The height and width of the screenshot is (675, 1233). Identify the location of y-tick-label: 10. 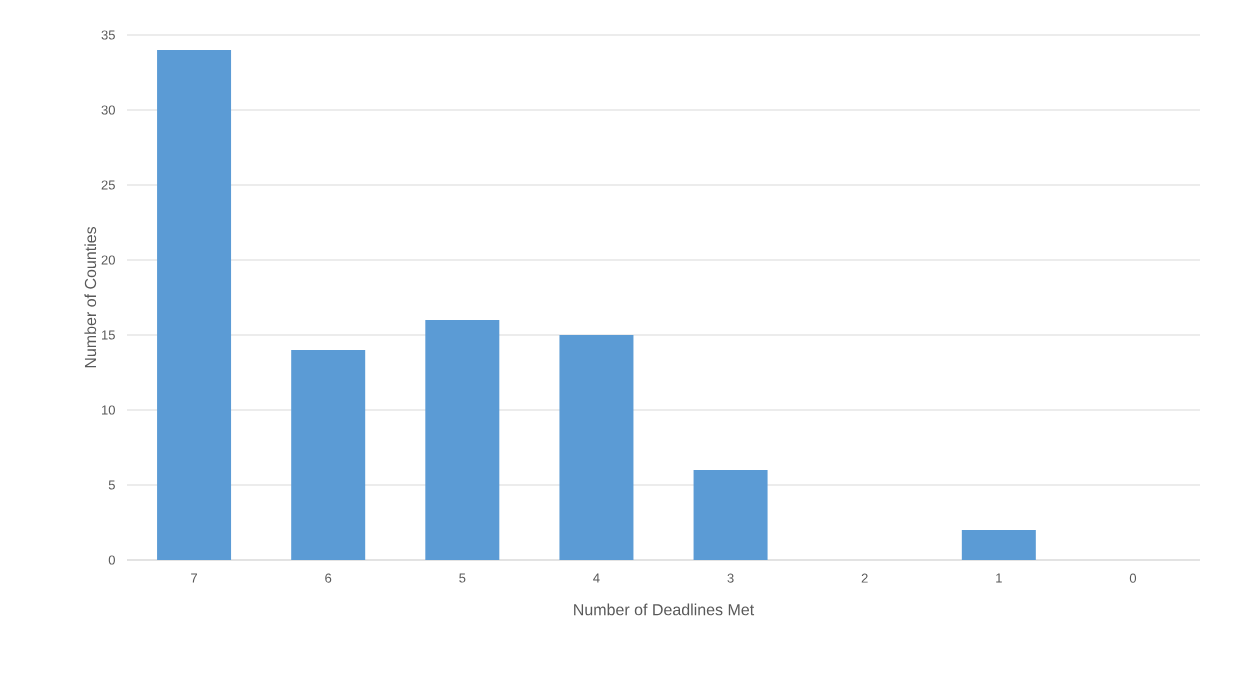
(108, 410).